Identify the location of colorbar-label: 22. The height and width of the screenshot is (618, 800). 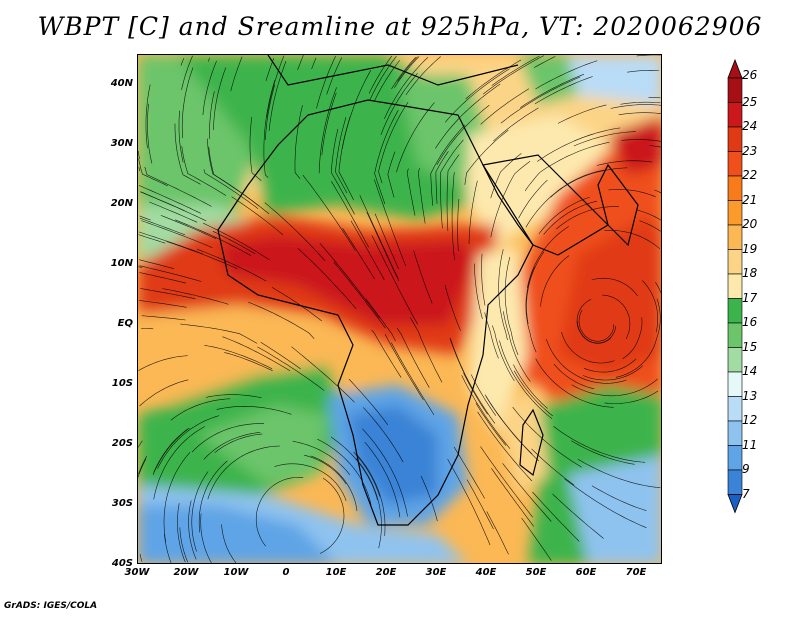
(750, 175).